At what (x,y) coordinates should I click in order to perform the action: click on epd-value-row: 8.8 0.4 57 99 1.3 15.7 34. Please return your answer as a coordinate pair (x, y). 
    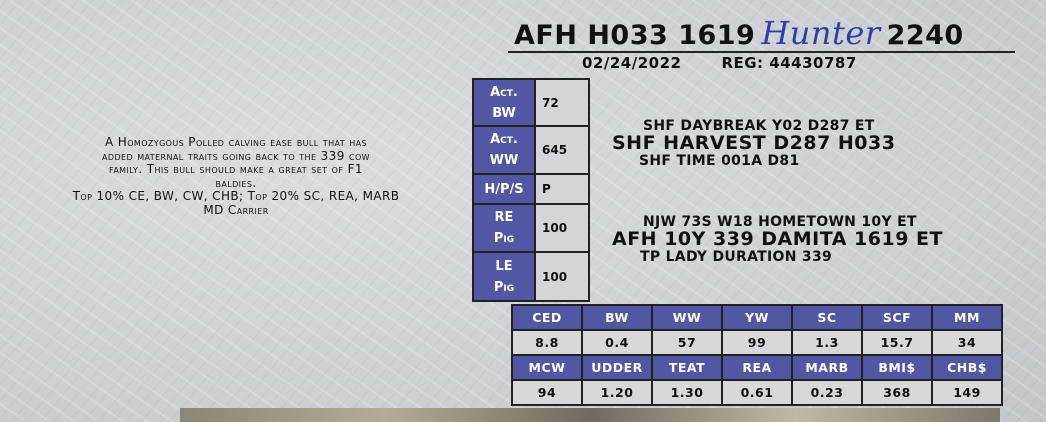
    Looking at the image, I should click on (757, 342).